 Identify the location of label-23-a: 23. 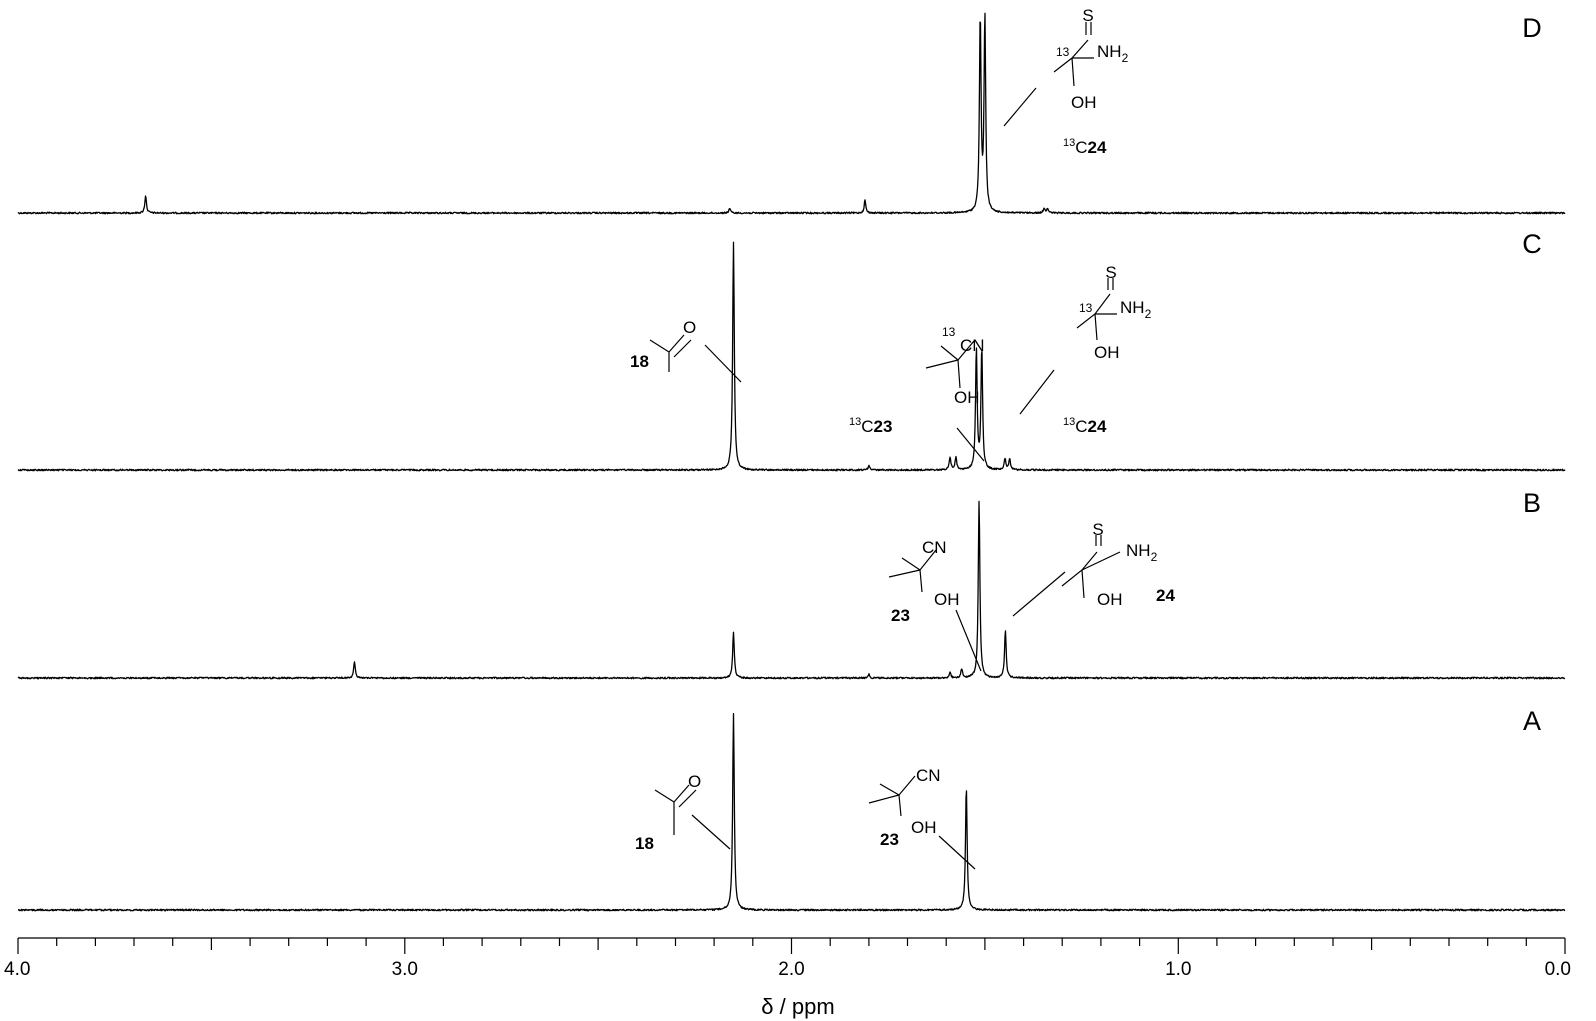
(889, 839).